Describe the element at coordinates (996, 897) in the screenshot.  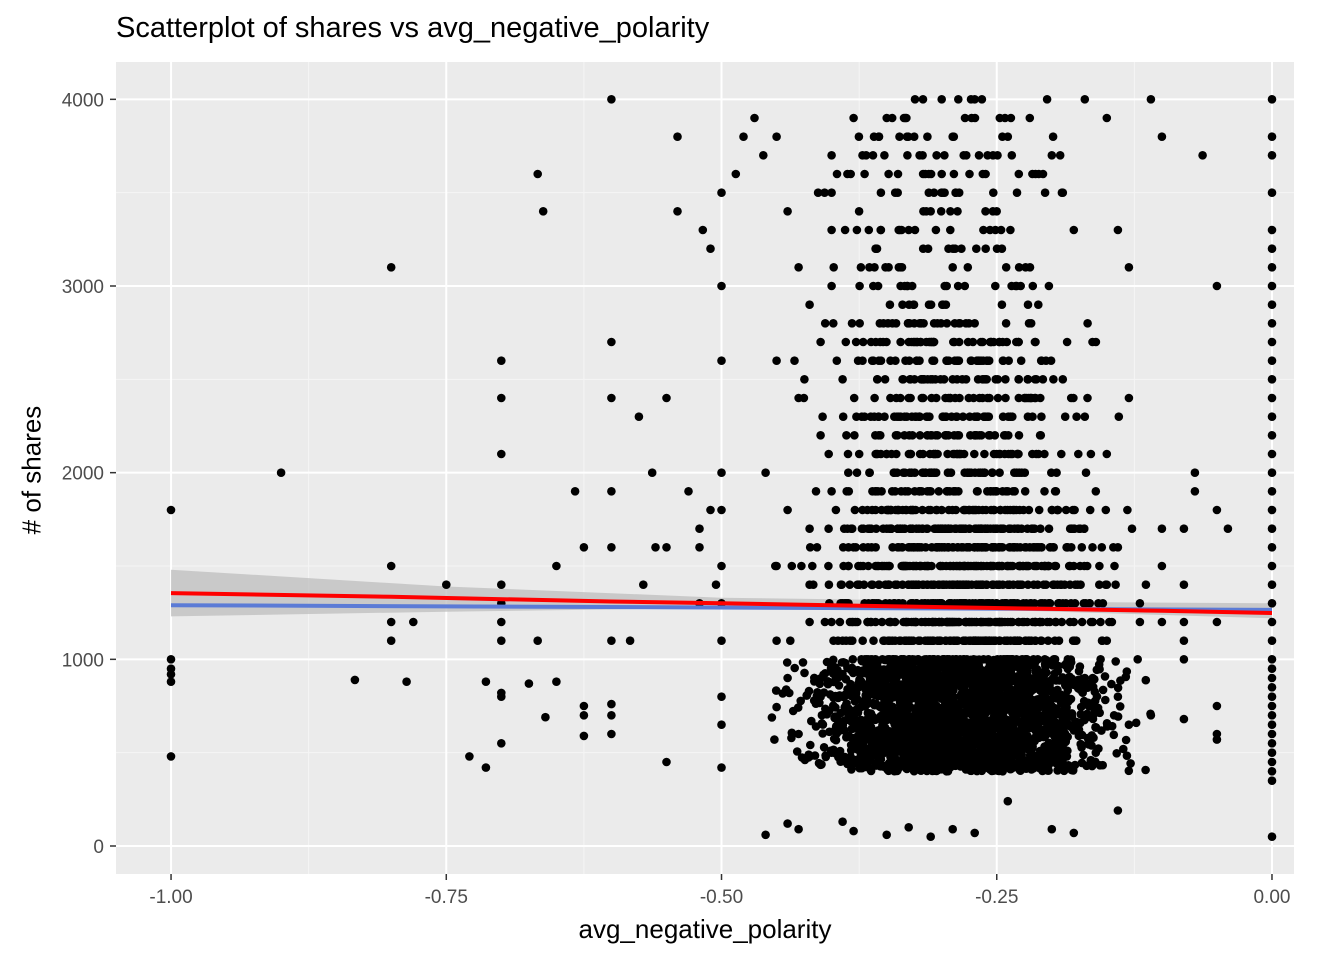
I see `x-tick-label: -0.25` at that location.